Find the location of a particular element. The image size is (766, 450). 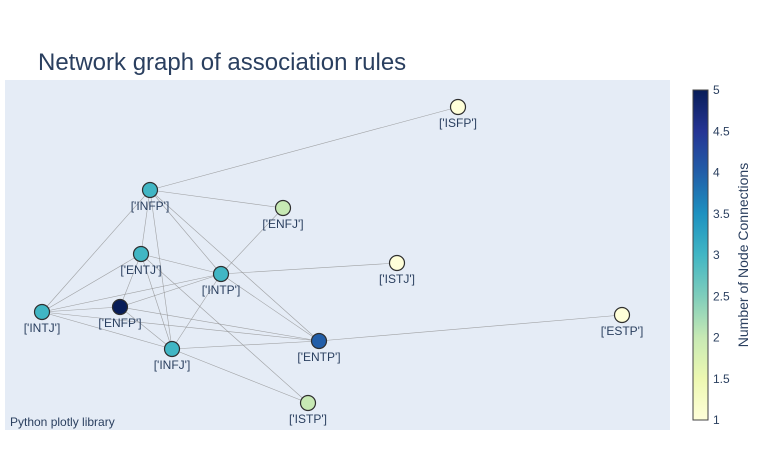

chart-title: Network graph of association rules is located at coordinates (222, 62).